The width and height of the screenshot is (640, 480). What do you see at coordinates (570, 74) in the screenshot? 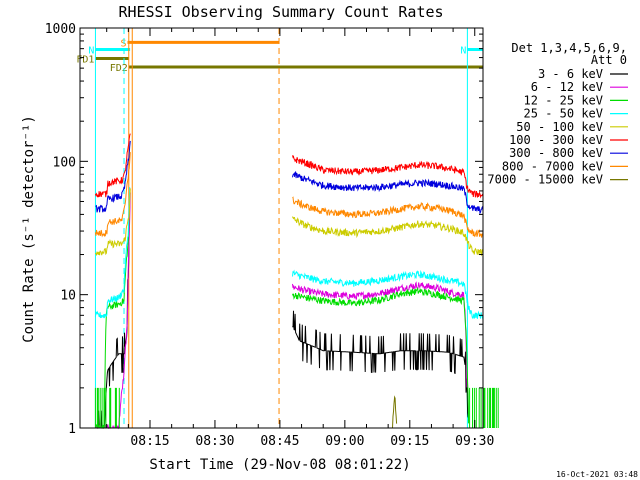
I see `legend-label: 3 - 6 keV` at bounding box center [570, 74].